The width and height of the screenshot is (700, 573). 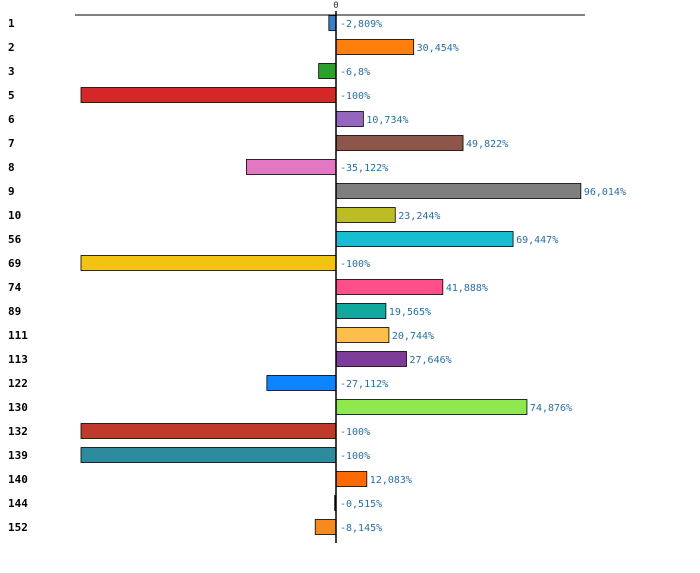 What do you see at coordinates (537, 240) in the screenshot?
I see `value-label: 69,447%` at bounding box center [537, 240].